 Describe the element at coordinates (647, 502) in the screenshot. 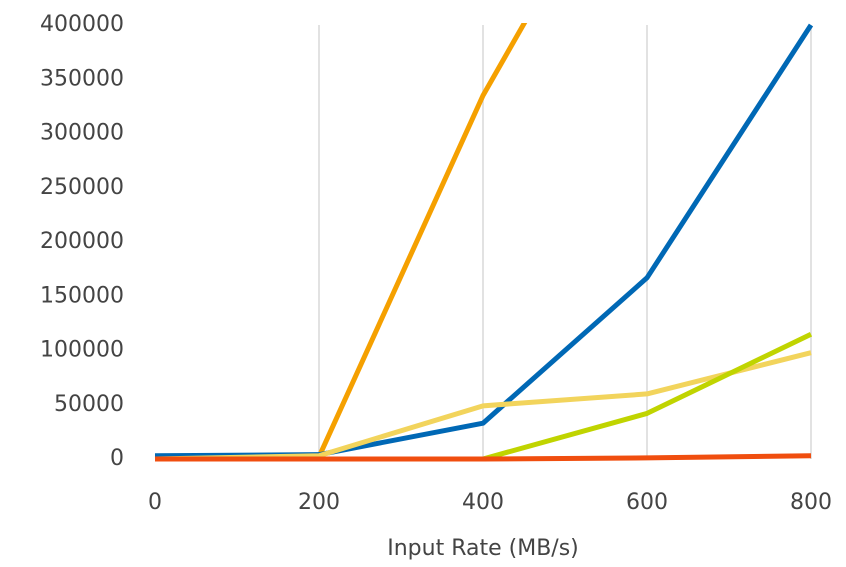

I see `x-tick-label: 600` at that location.